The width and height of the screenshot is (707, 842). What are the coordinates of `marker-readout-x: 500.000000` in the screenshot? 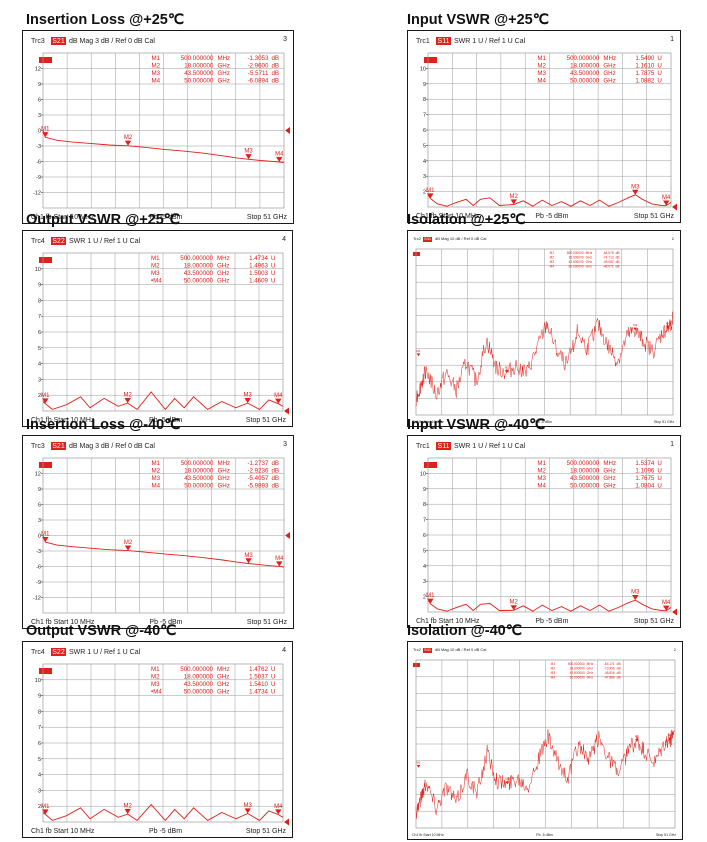 It's located at (197, 58).